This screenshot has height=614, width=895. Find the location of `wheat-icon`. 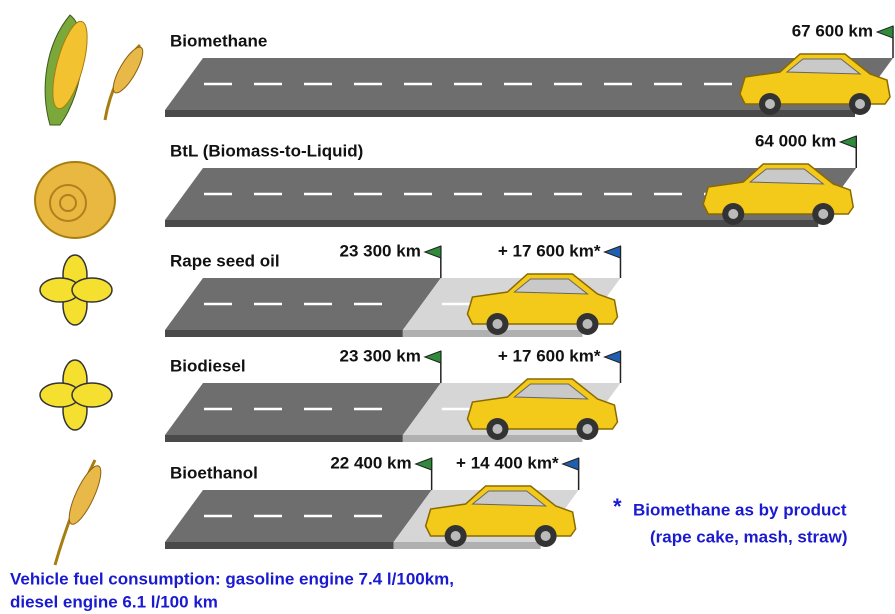

wheat-icon is located at coordinates (77, 512).